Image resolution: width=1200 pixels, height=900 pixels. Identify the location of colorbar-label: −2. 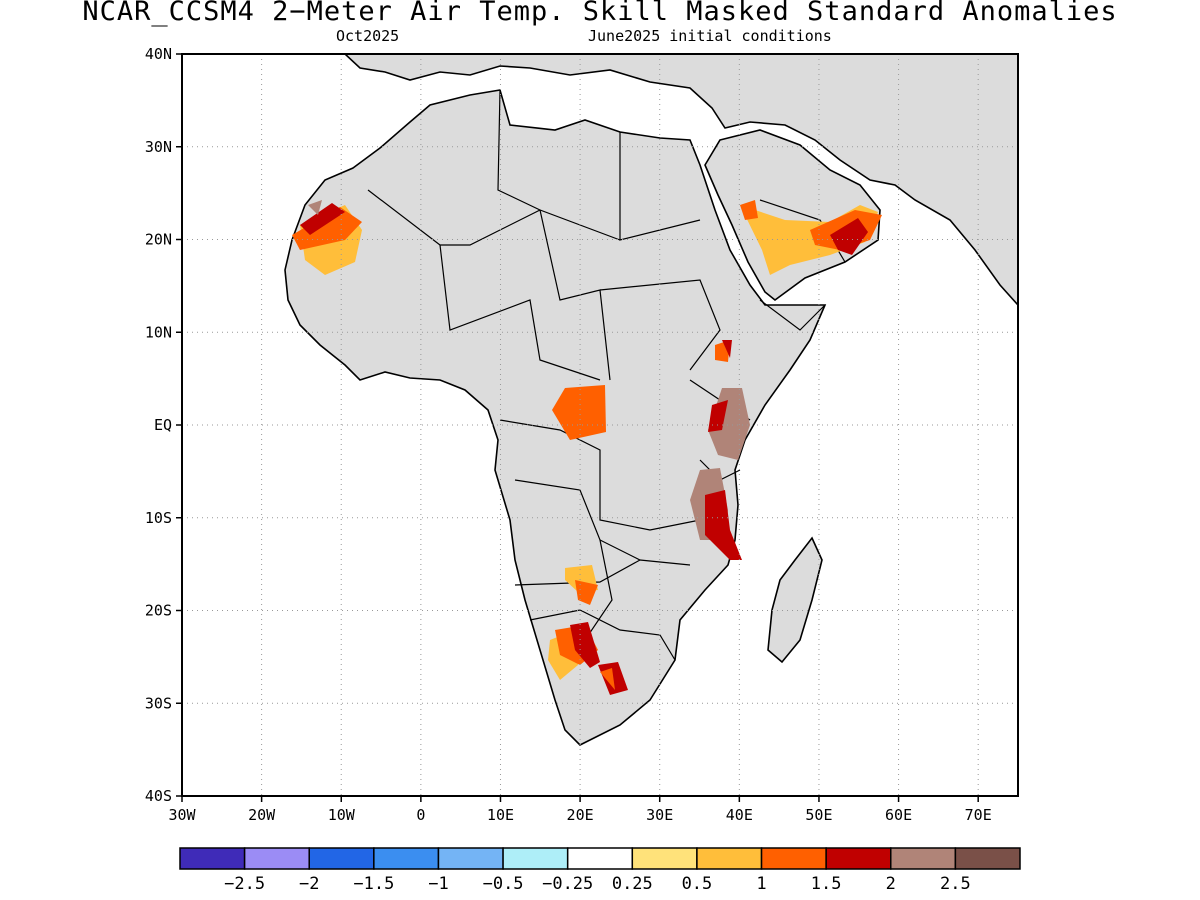
(309, 884).